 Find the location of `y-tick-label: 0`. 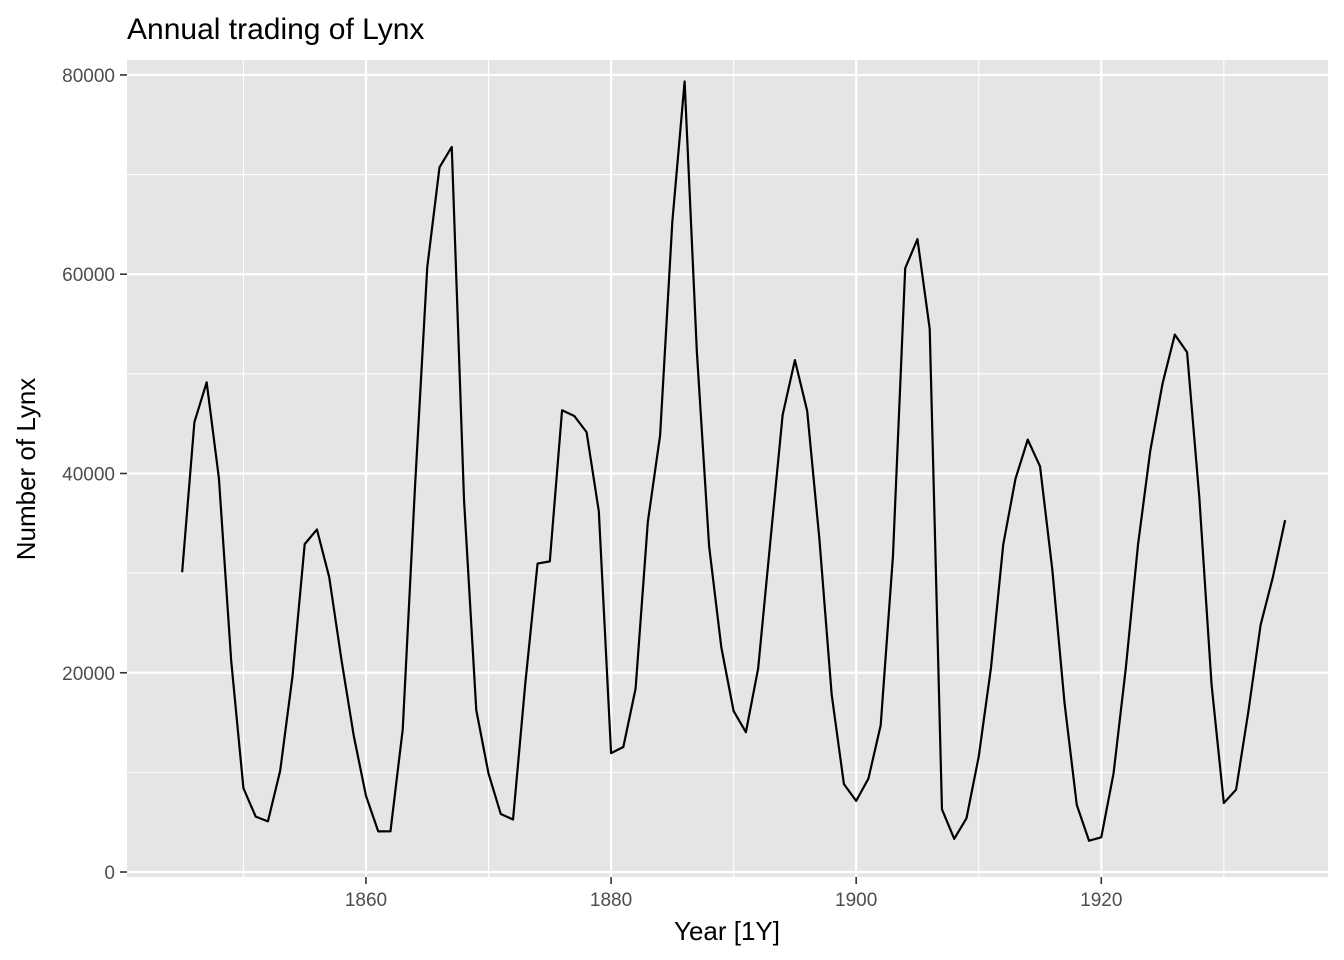

y-tick-label: 0 is located at coordinates (109, 873).